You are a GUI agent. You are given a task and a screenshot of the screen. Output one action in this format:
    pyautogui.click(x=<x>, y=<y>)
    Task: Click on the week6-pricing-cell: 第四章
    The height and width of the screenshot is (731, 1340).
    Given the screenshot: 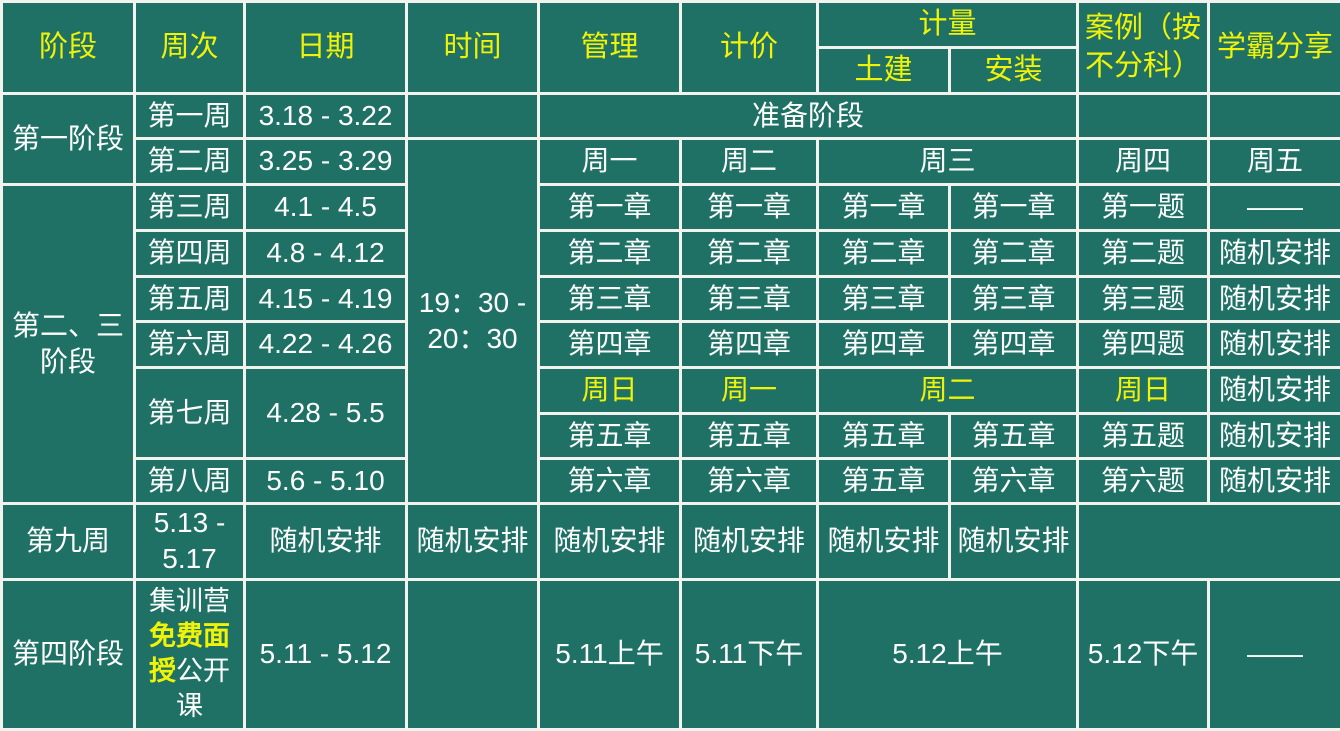 What is the action you would take?
    pyautogui.click(x=749, y=345)
    